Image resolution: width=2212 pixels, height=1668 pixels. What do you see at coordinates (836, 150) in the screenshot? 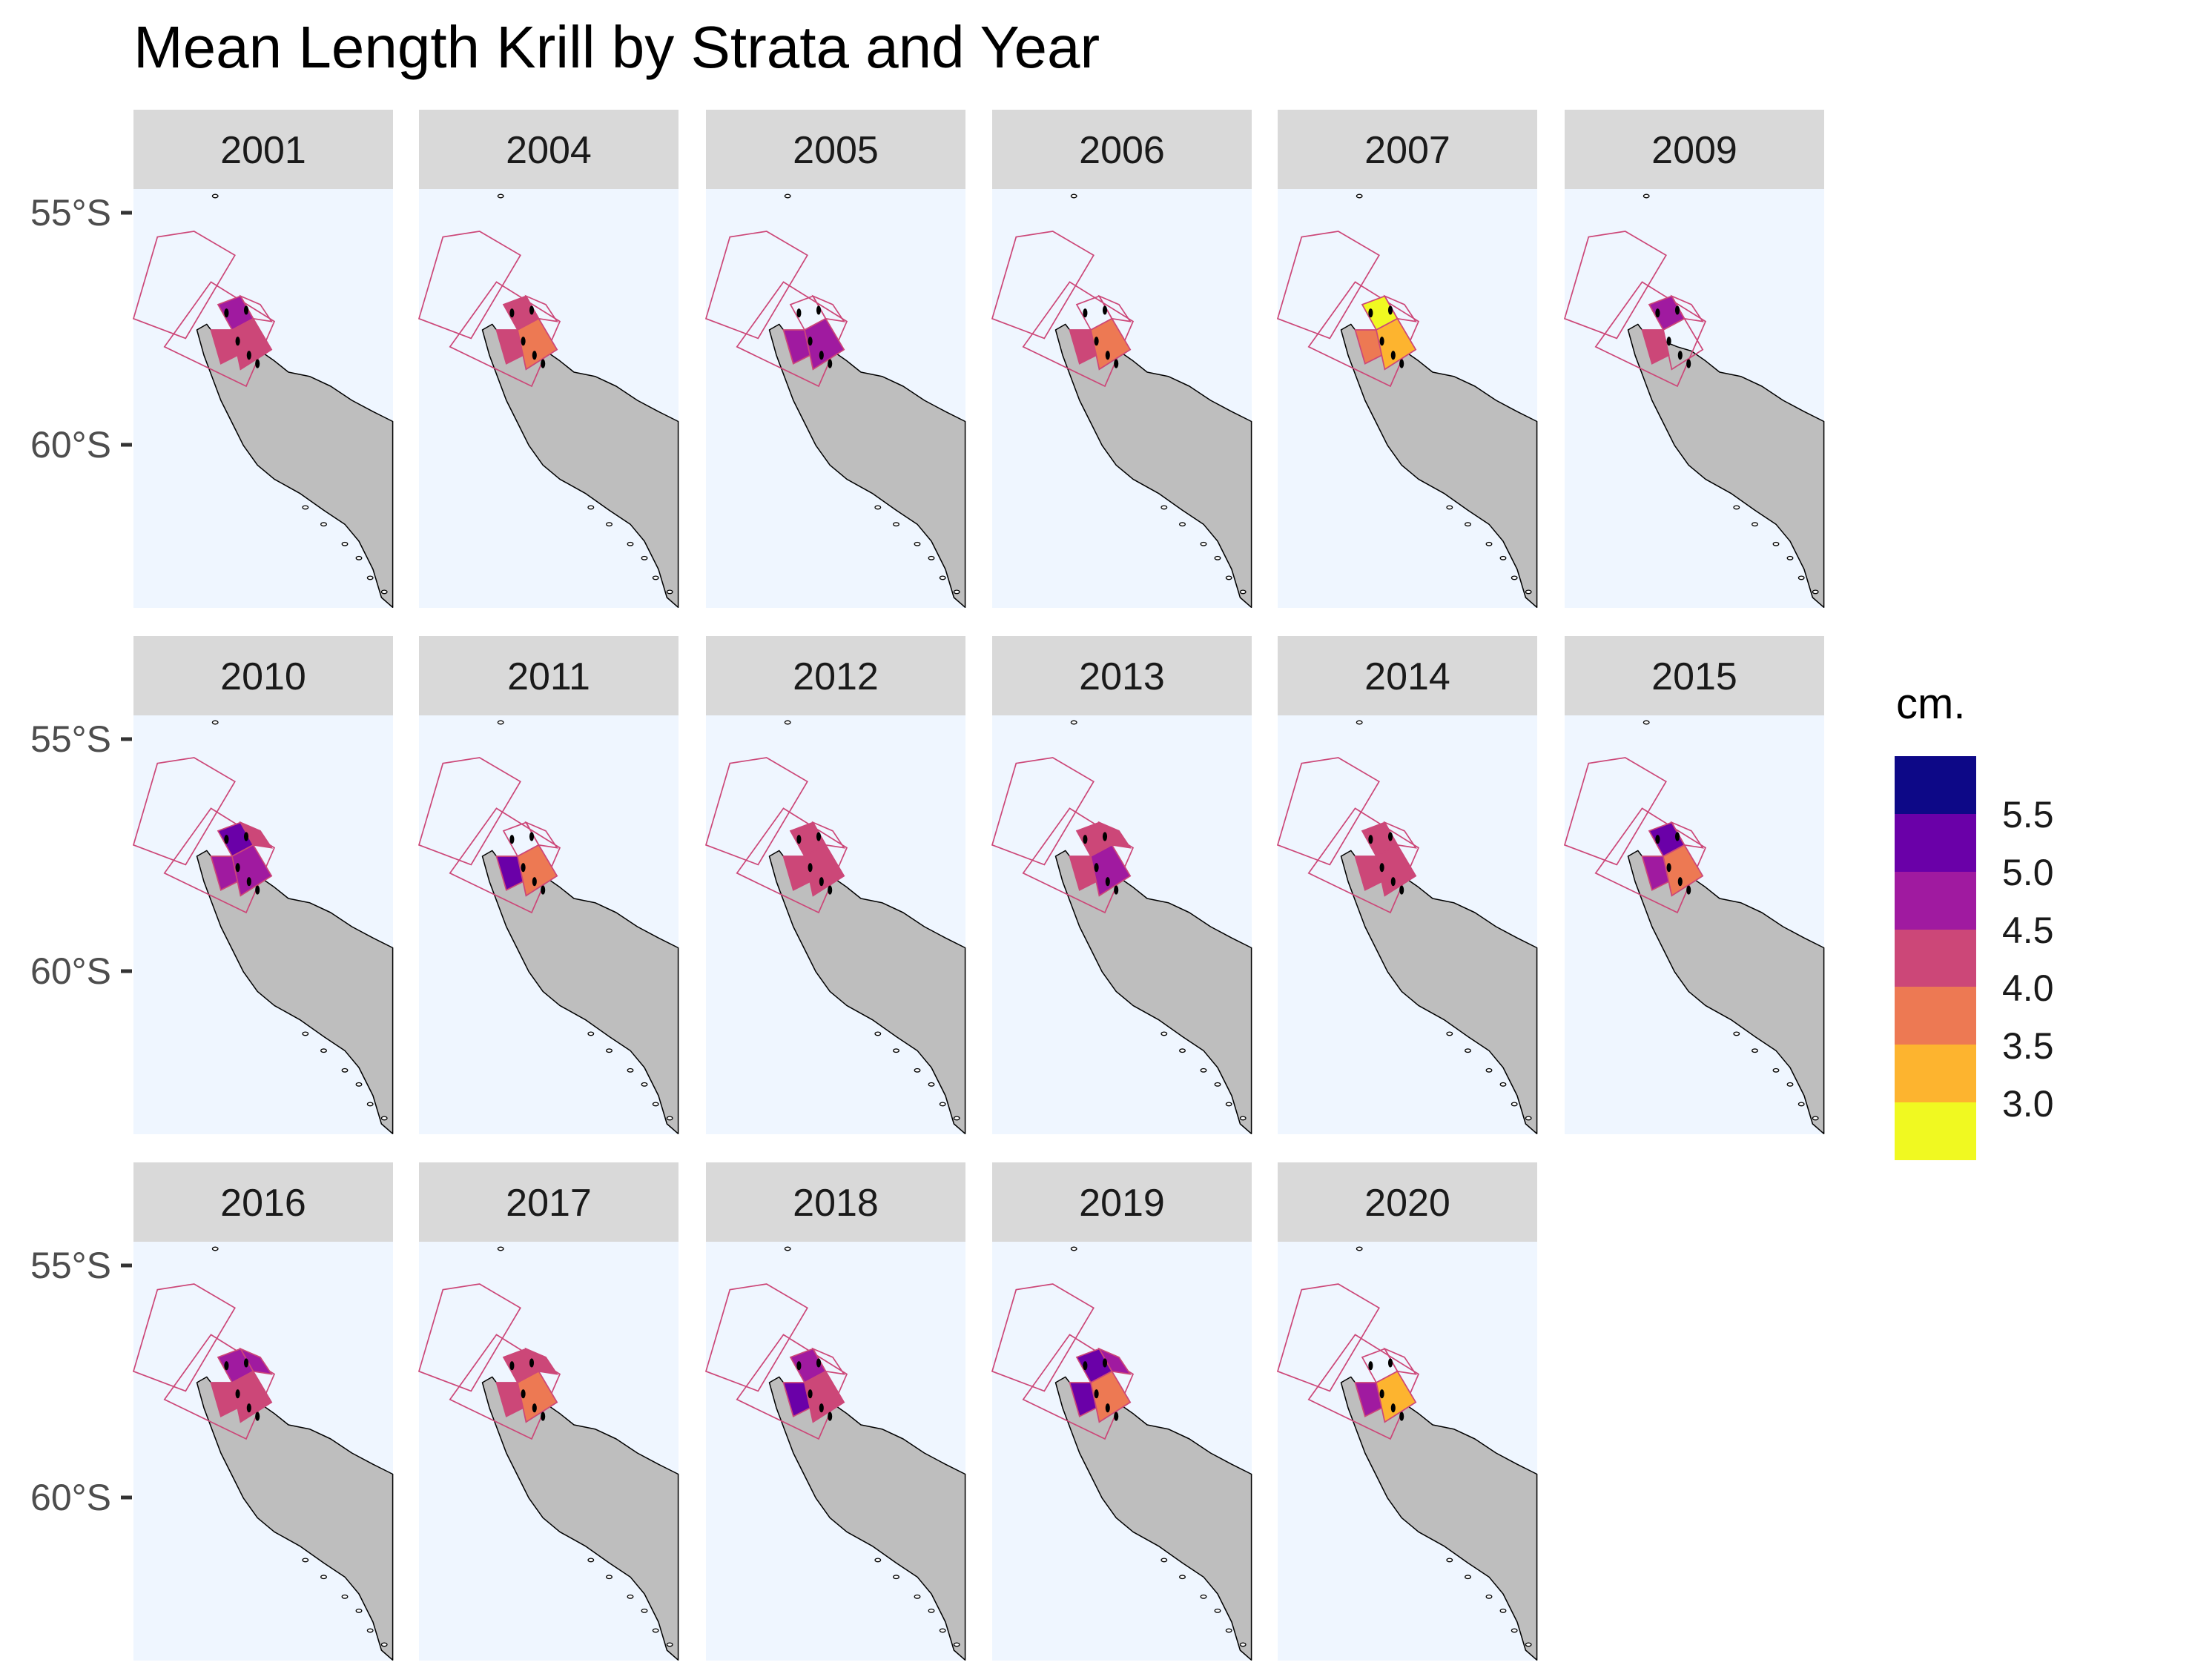
I see `facet-strip-label: 2005` at bounding box center [836, 150].